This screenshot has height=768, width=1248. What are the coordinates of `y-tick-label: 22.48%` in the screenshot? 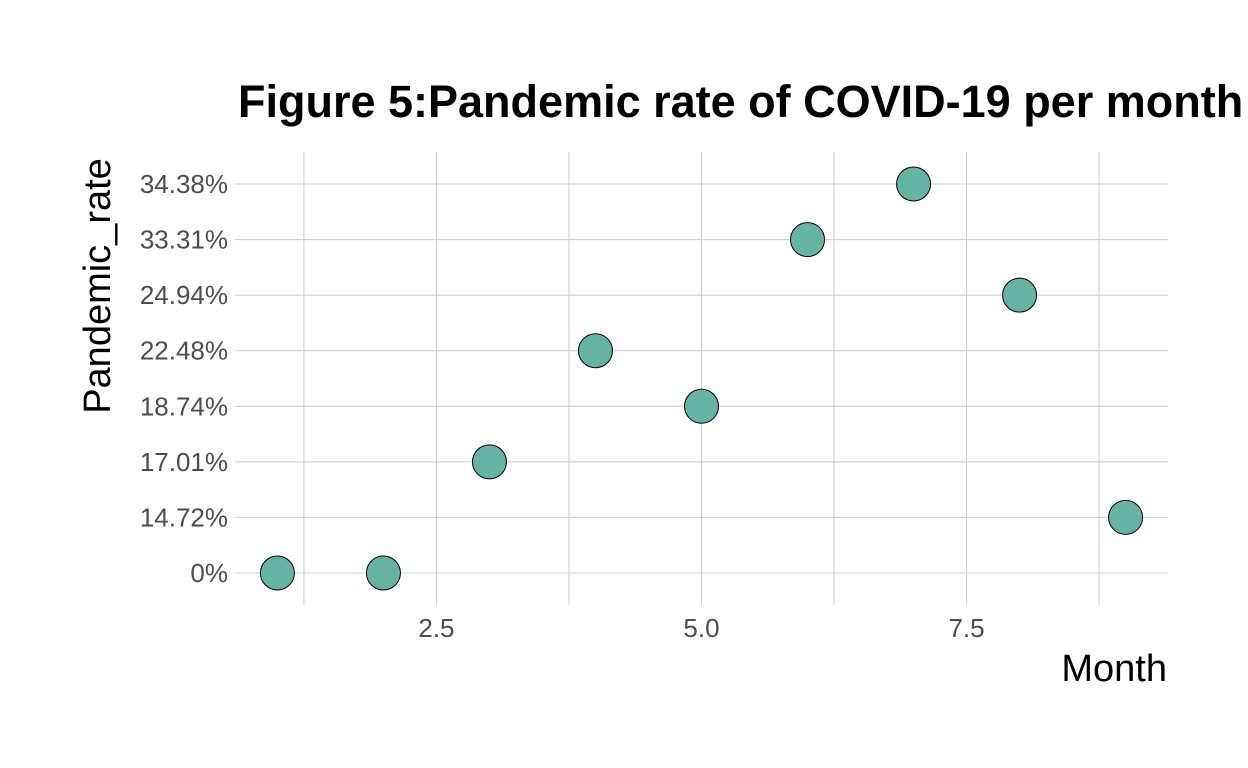 It's located at (184, 351).